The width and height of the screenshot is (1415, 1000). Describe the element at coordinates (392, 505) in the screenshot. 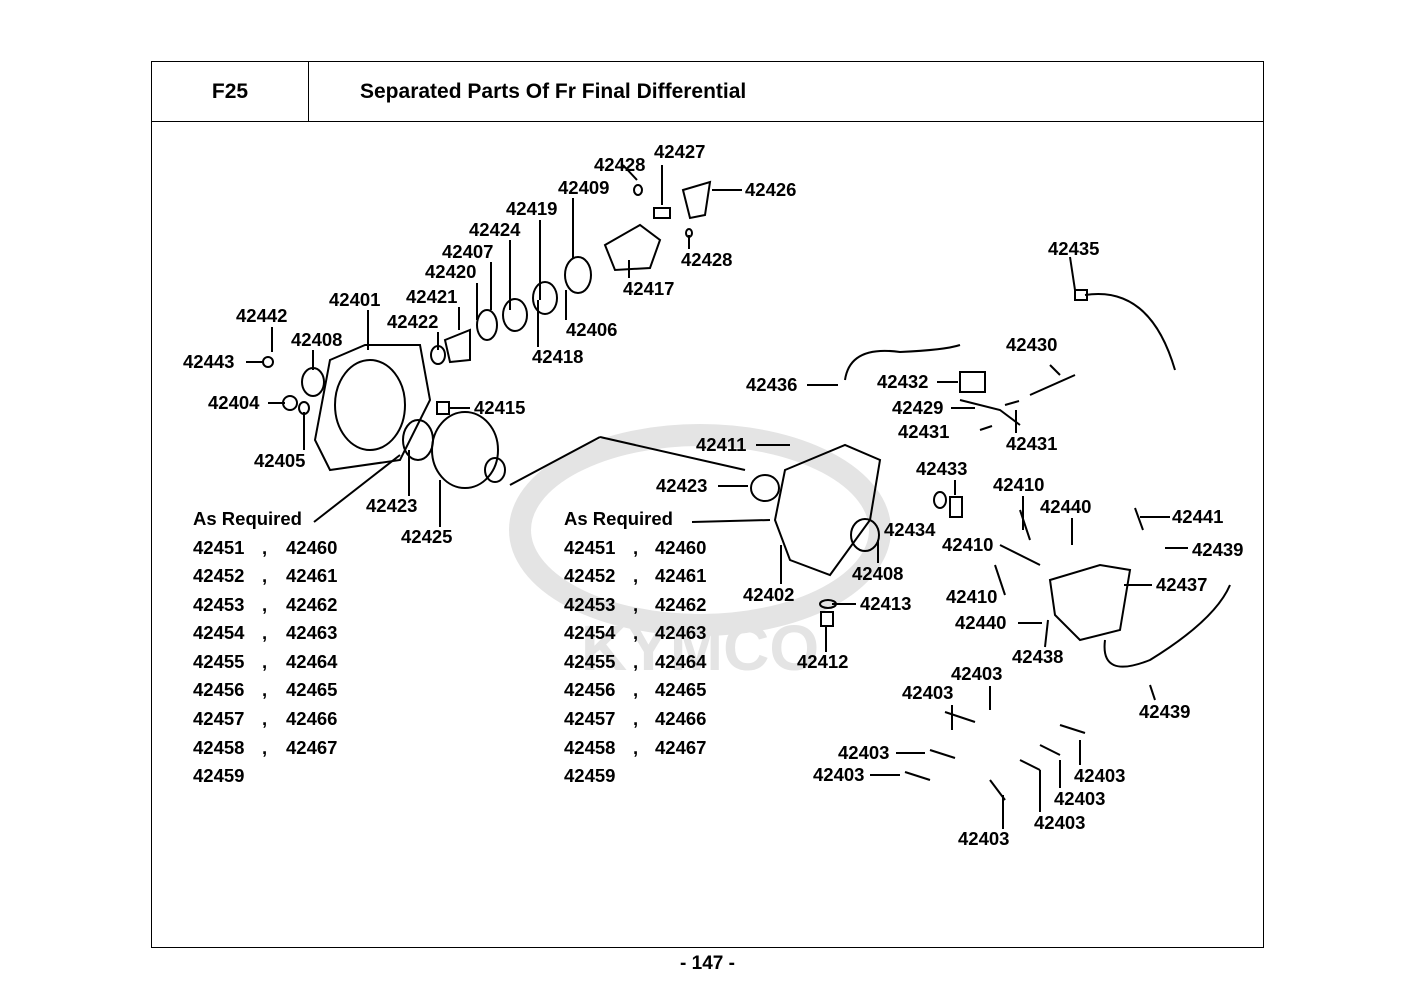

I see `callout-label: 42423` at that location.